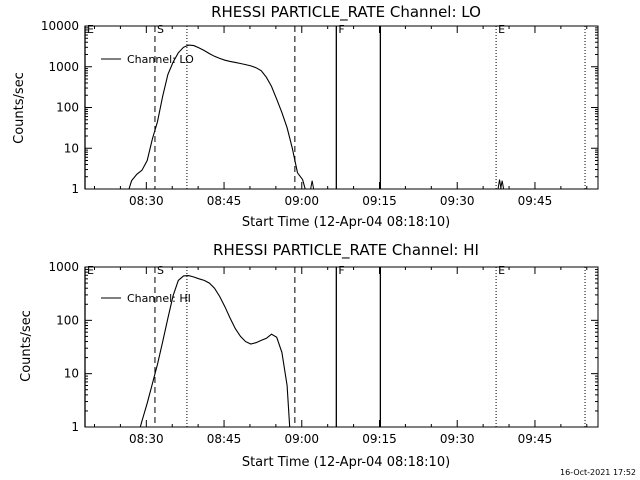  What do you see at coordinates (159, 298) in the screenshot?
I see `legend-label: Channel: HI` at bounding box center [159, 298].